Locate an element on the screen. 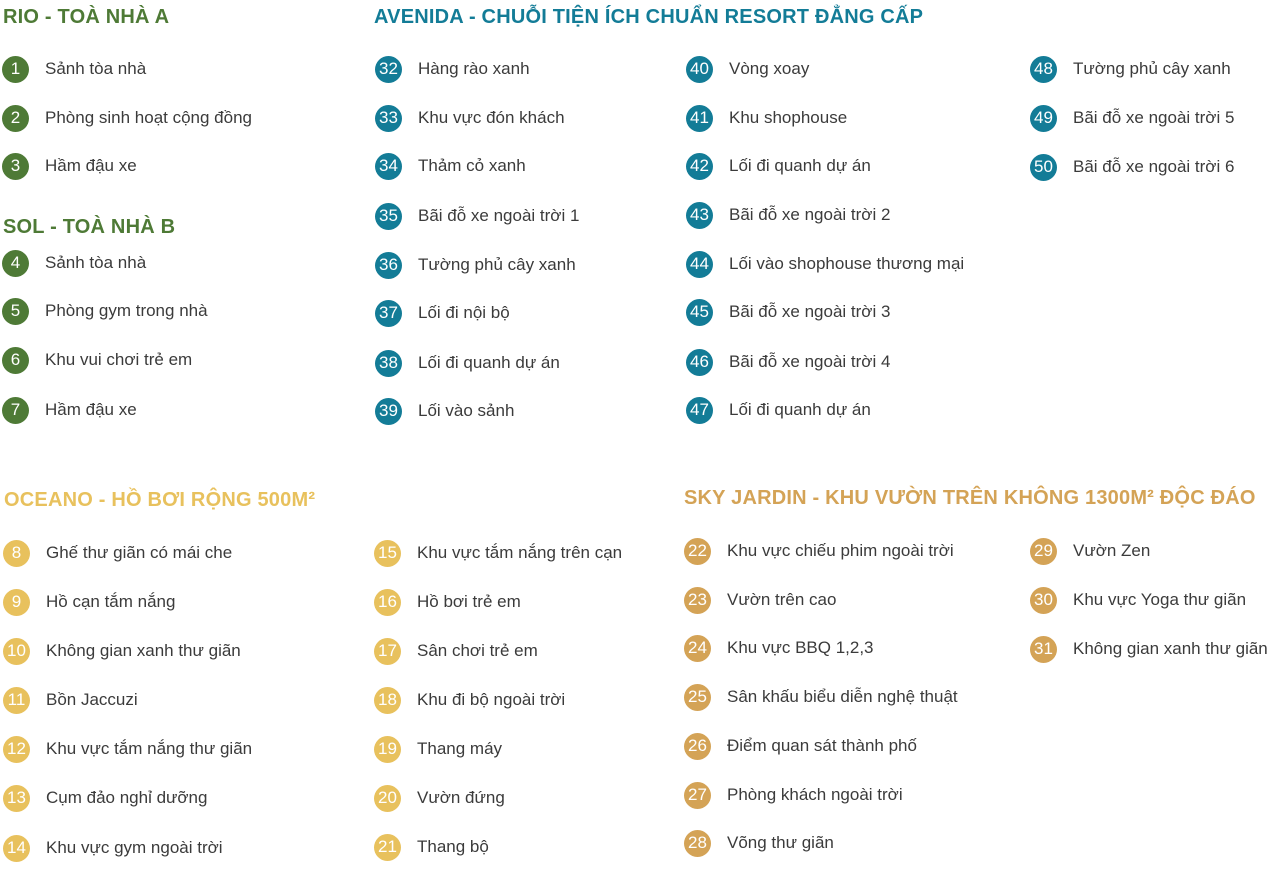 This screenshot has height=881, width=1279. amenity-40: 40 Vòng xoay is located at coordinates (747, 69).